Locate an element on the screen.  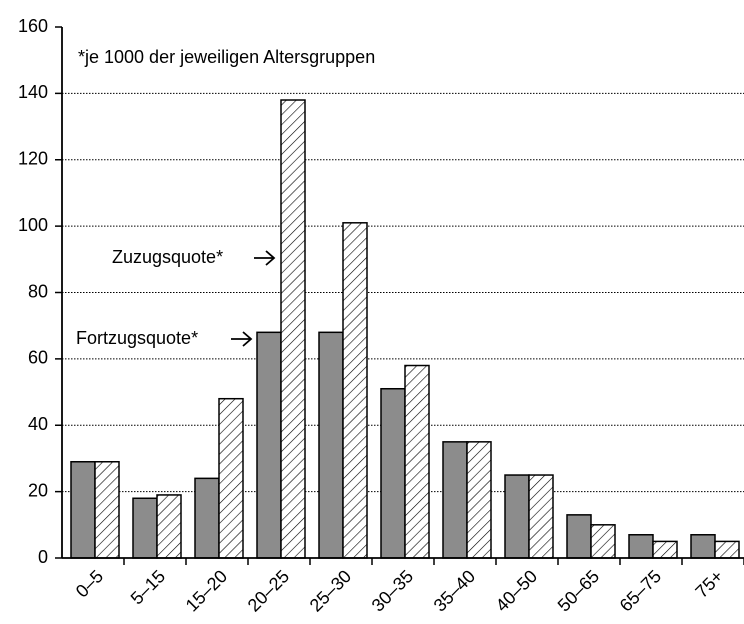
x-tick-label: 65–75 is located at coordinates (641, 591).